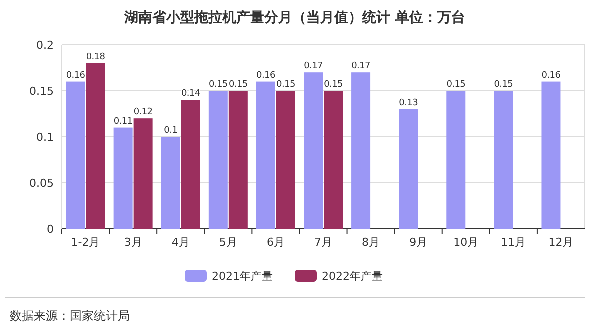 This screenshot has width=590, height=330. I want to click on data-label: 0.12, so click(143, 113).